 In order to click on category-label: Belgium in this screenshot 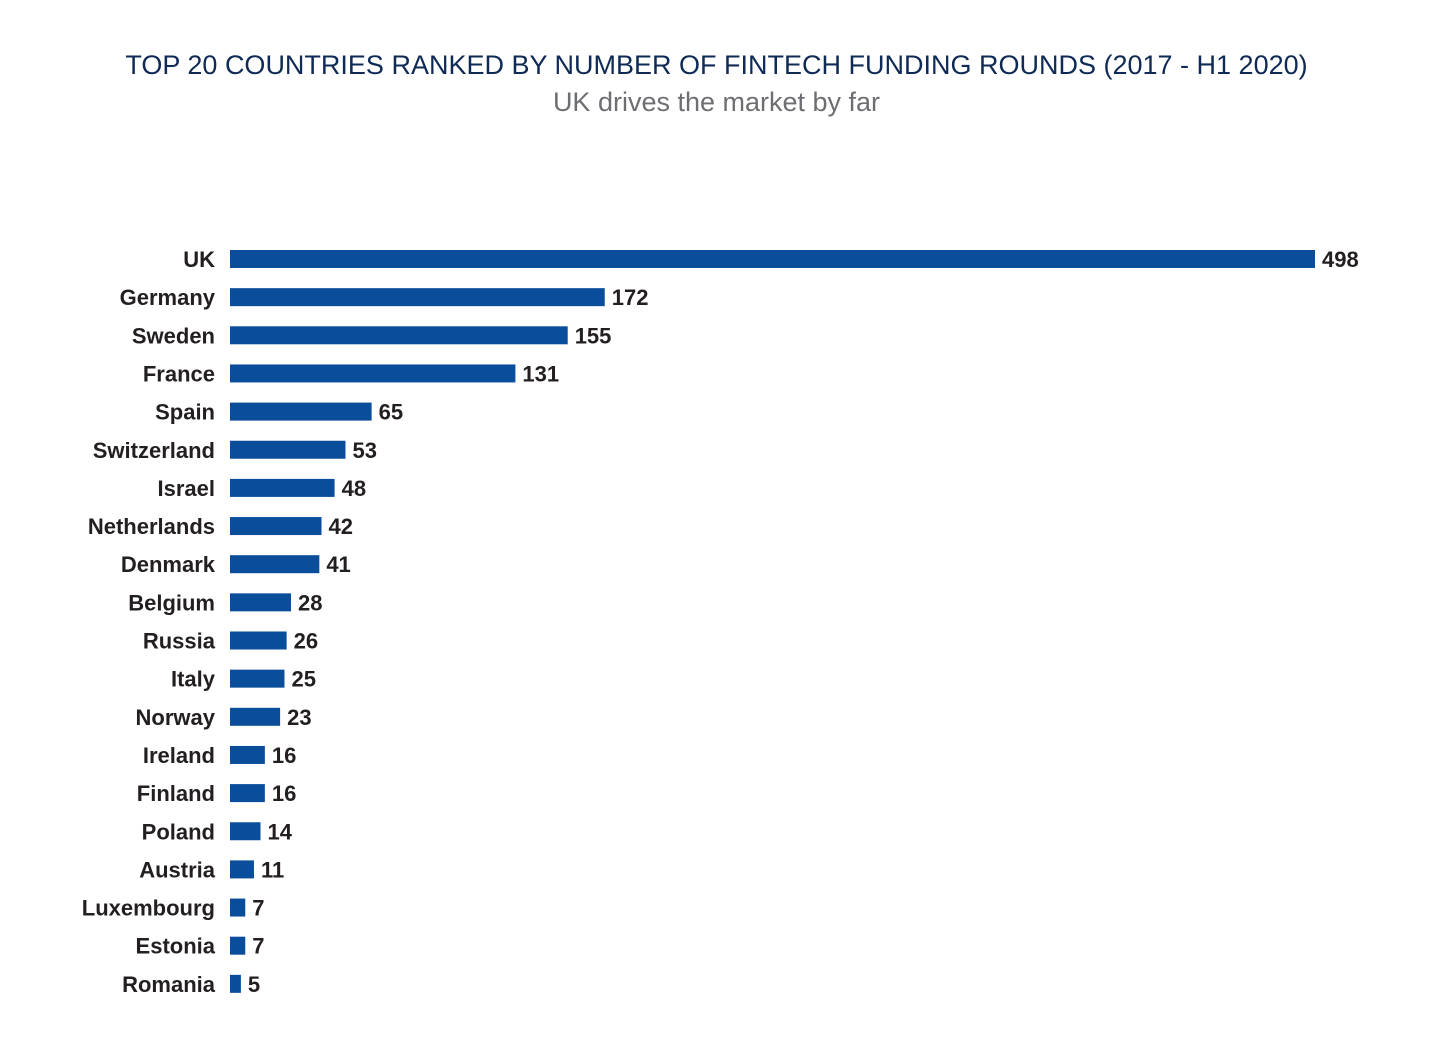, I will do `click(171, 602)`.